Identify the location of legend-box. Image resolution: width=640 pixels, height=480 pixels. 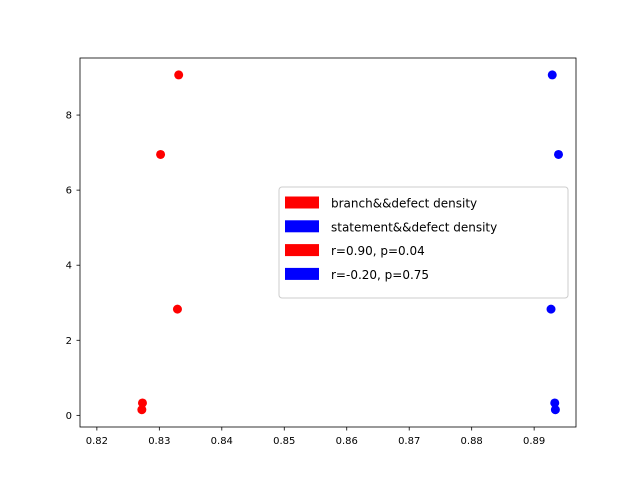
(423, 242).